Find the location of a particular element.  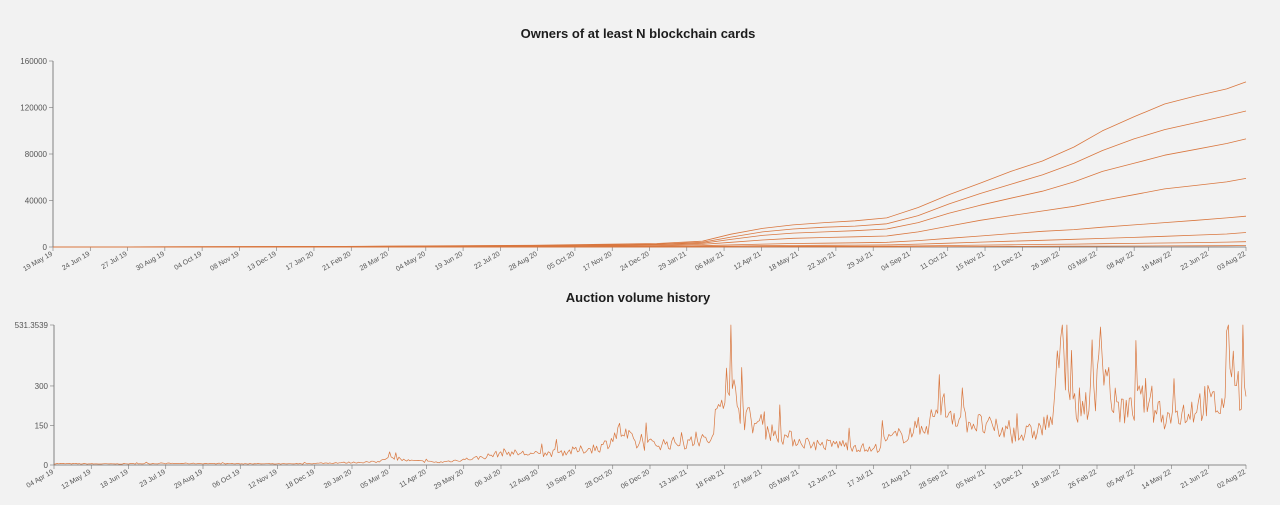

x-tick-label: 04 May 20 is located at coordinates (411, 262).